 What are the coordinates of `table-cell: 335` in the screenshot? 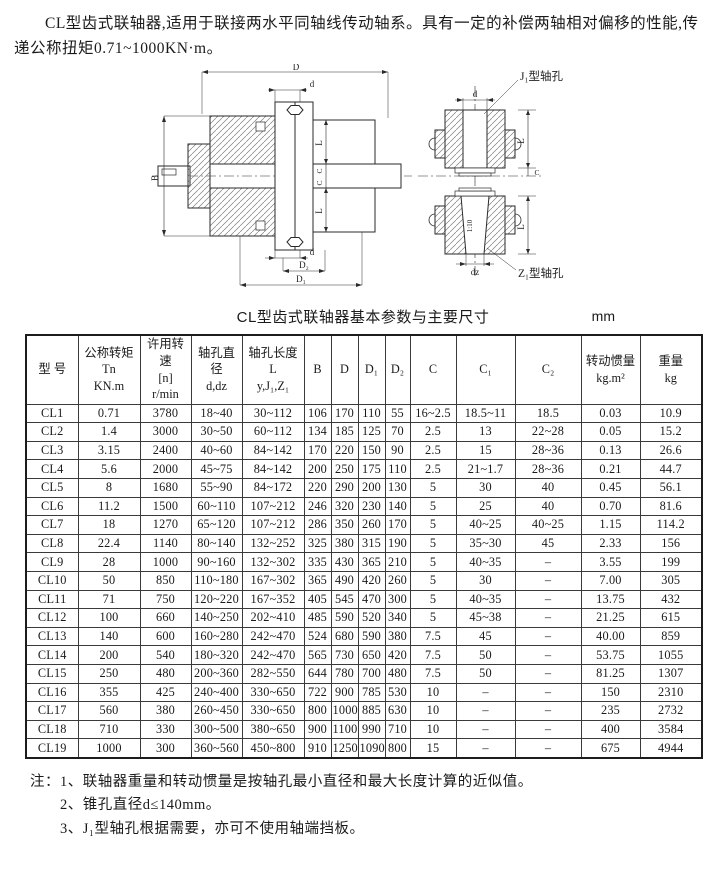 It's located at (317, 562).